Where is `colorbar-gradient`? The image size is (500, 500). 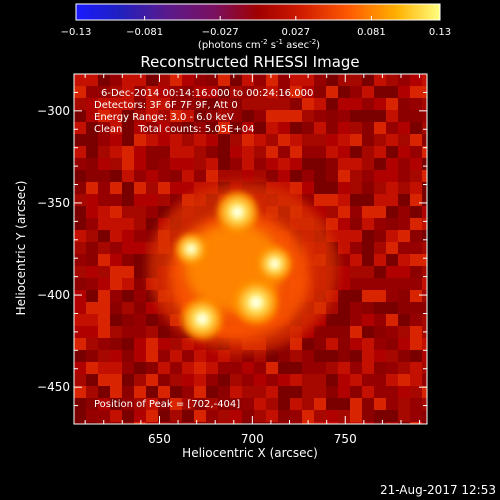
colorbar-gradient is located at coordinates (258, 12).